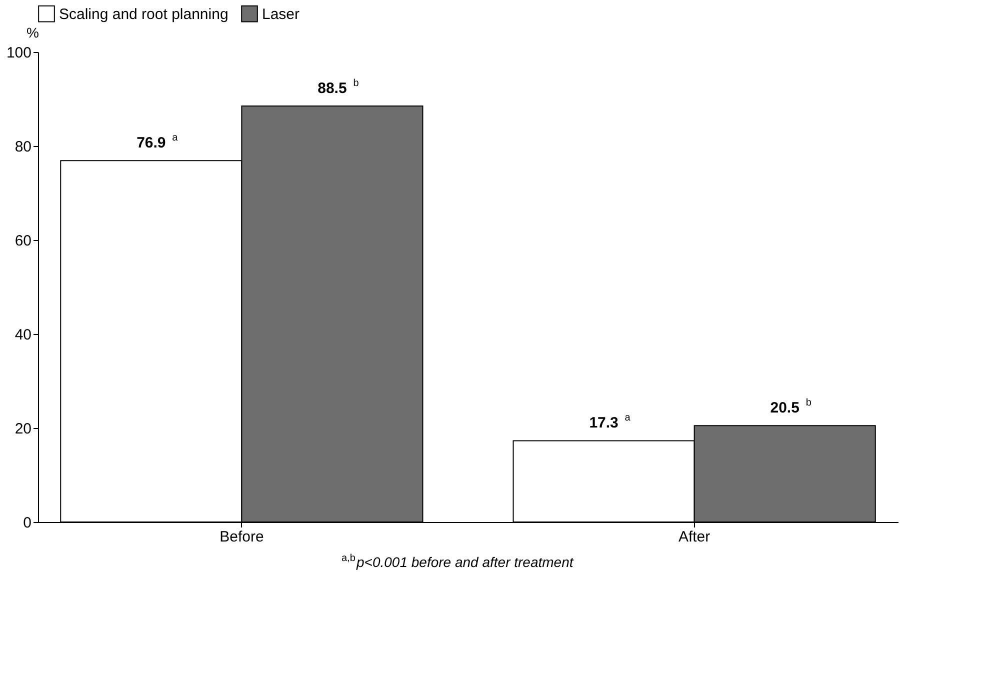 The image size is (994, 678). I want to click on y-axis-title: %, so click(32, 32).